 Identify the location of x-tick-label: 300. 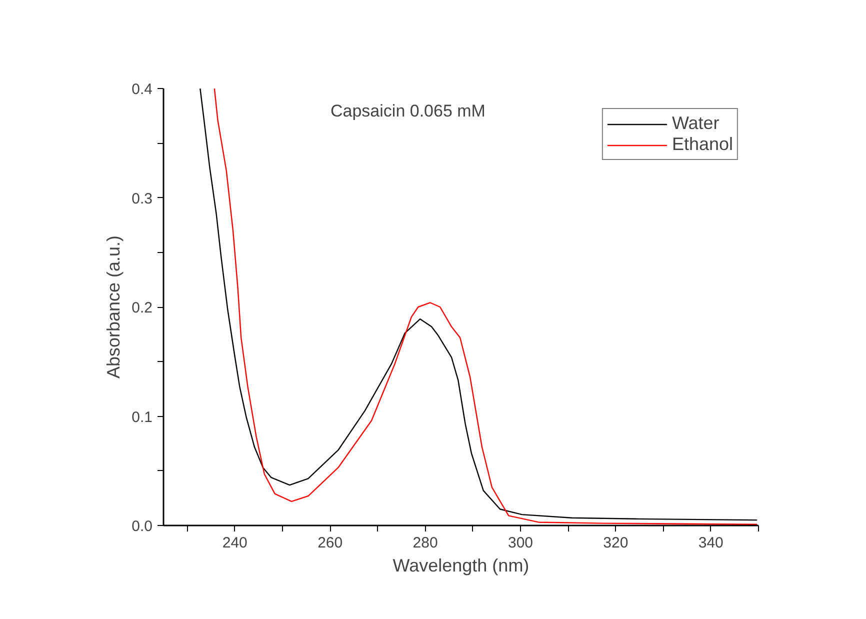
(521, 543).